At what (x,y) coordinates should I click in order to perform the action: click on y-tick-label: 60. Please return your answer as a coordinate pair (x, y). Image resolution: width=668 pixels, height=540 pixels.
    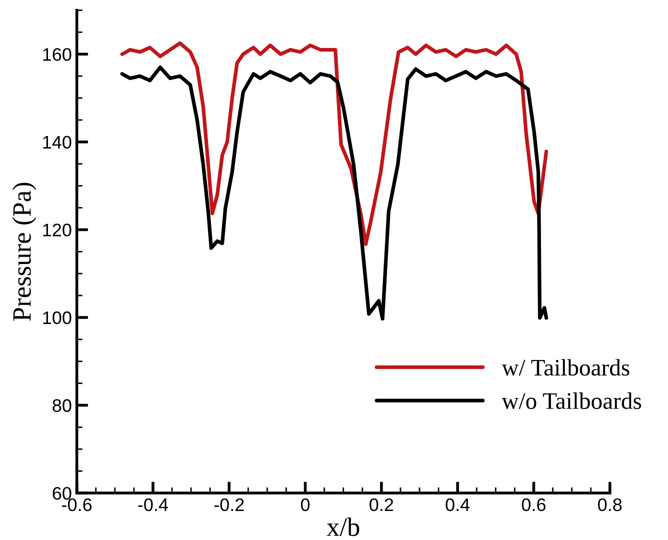
    Looking at the image, I should click on (62, 493).